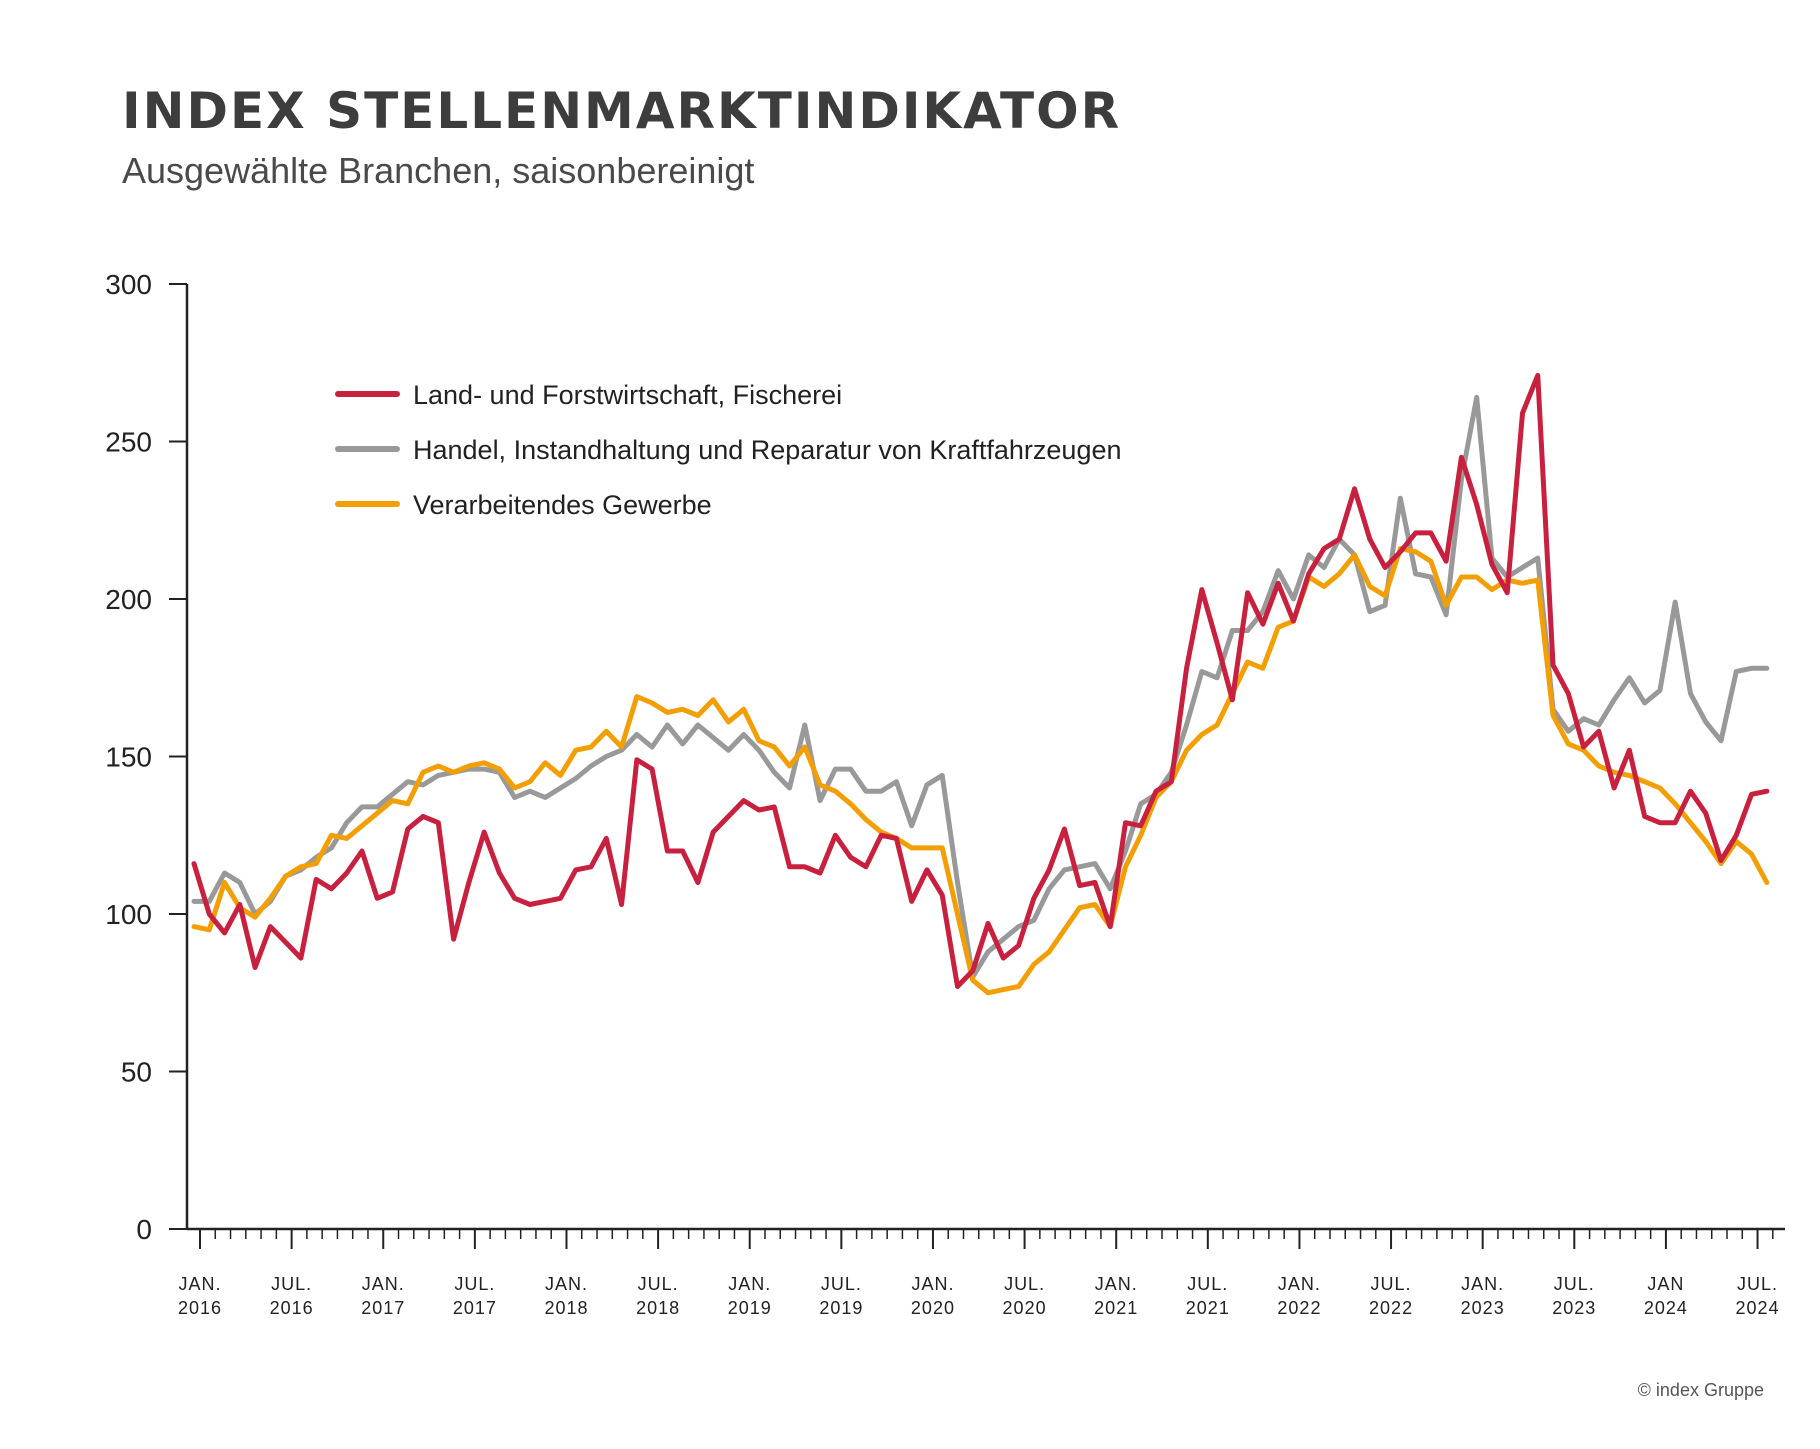 Image resolution: width=1820 pixels, height=1449 pixels. I want to click on legend-label: Verarbeitendes Gewerbe, so click(562, 505).